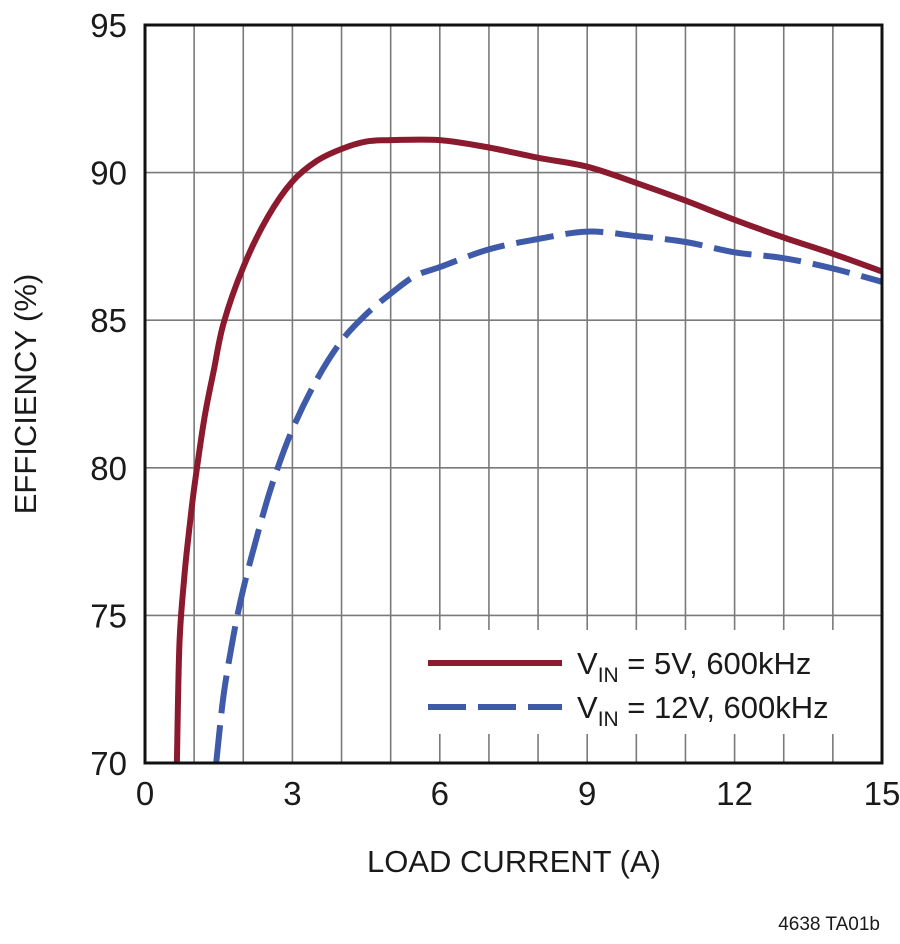  What do you see at coordinates (882, 793) in the screenshot?
I see `x-tick-label: 15` at bounding box center [882, 793].